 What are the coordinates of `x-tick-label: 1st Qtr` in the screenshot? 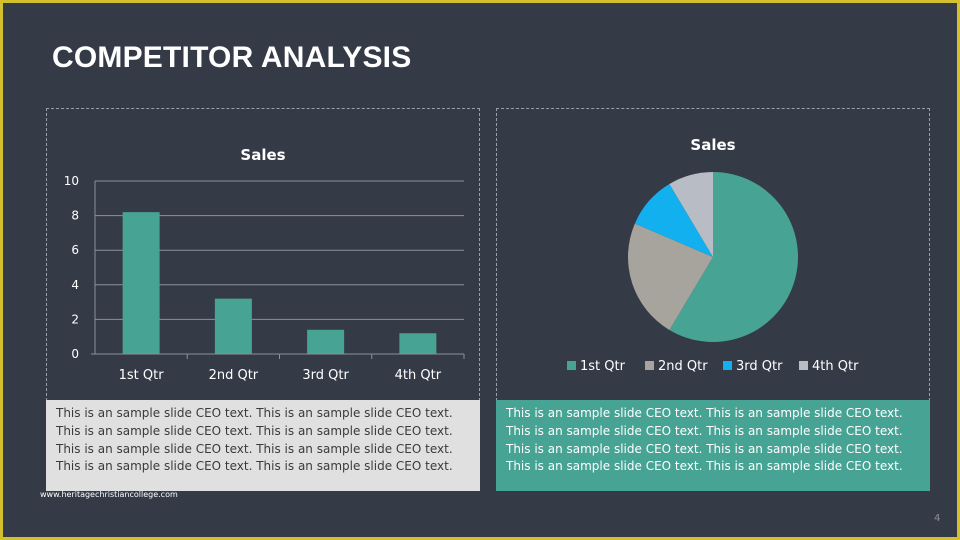 It's located at (142, 375).